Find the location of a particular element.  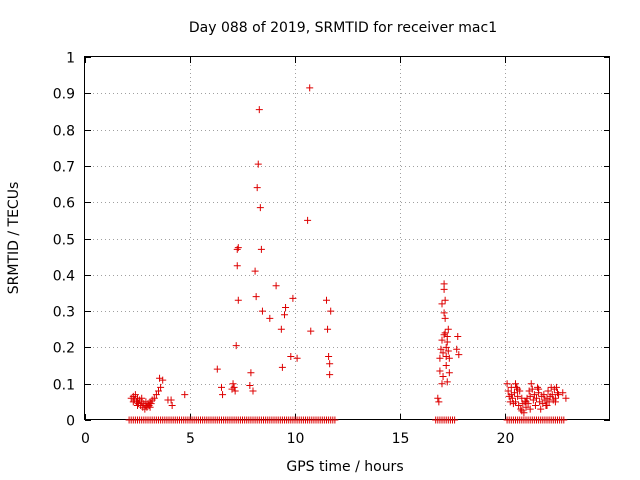

x-axis-label: GPS time / hours is located at coordinates (344, 467).